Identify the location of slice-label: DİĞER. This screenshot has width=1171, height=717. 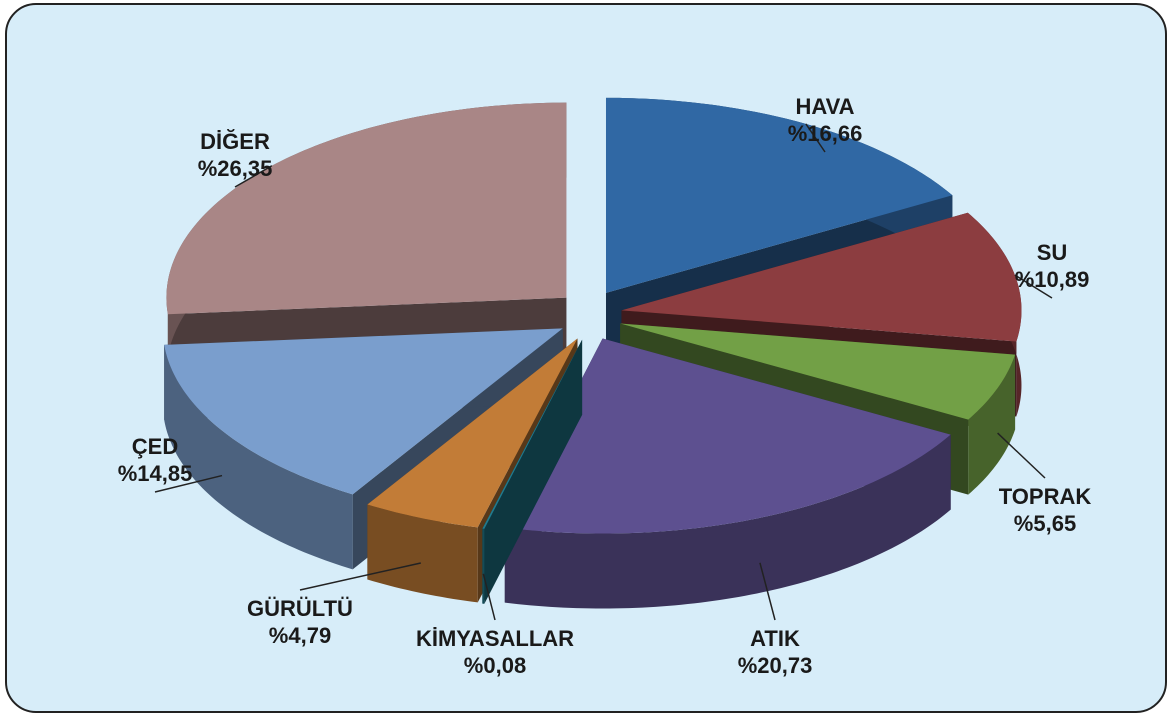
(235, 141).